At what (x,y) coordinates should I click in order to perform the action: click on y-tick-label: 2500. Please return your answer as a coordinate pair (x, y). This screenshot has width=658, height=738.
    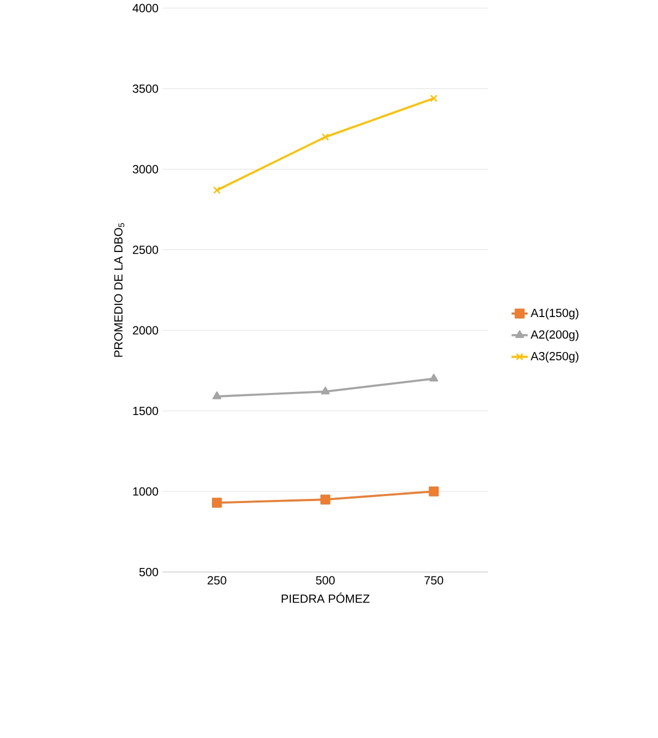
    Looking at the image, I should click on (145, 250).